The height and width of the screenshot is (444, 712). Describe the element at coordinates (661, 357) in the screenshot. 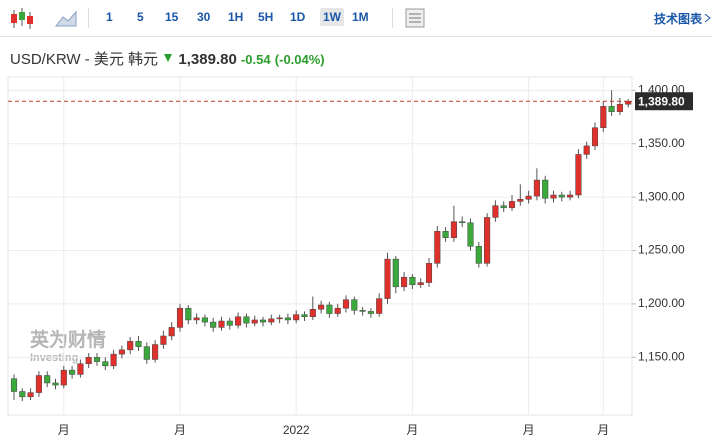

I see `y-tick-label: 1,150.00` at that location.